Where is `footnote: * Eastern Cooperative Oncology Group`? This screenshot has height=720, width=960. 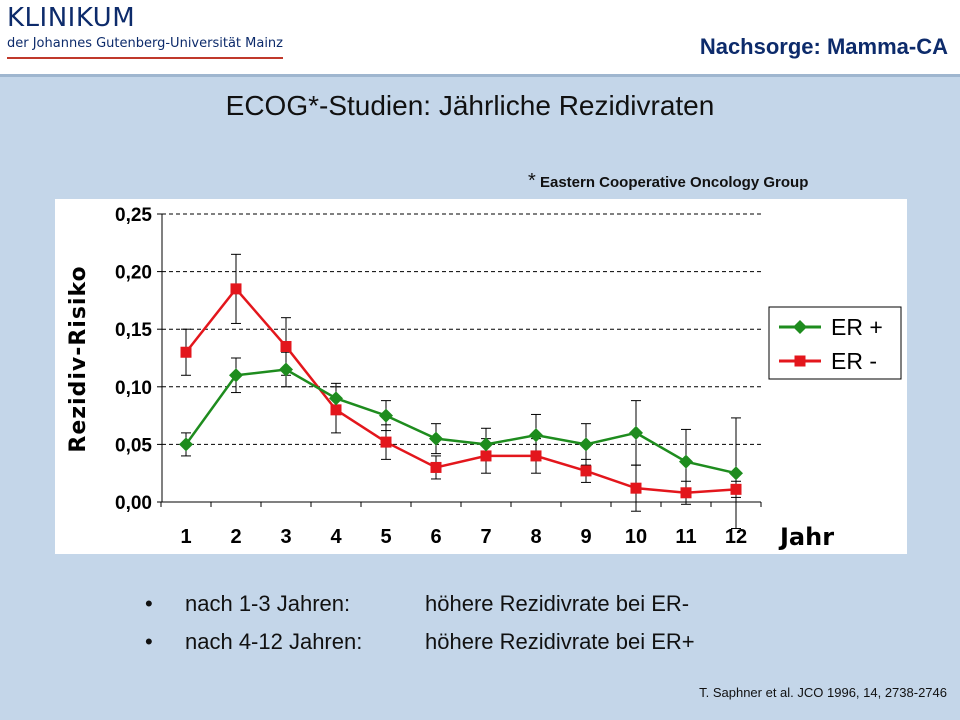 footnote: * Eastern Cooperative Oncology Group is located at coordinates (668, 181).